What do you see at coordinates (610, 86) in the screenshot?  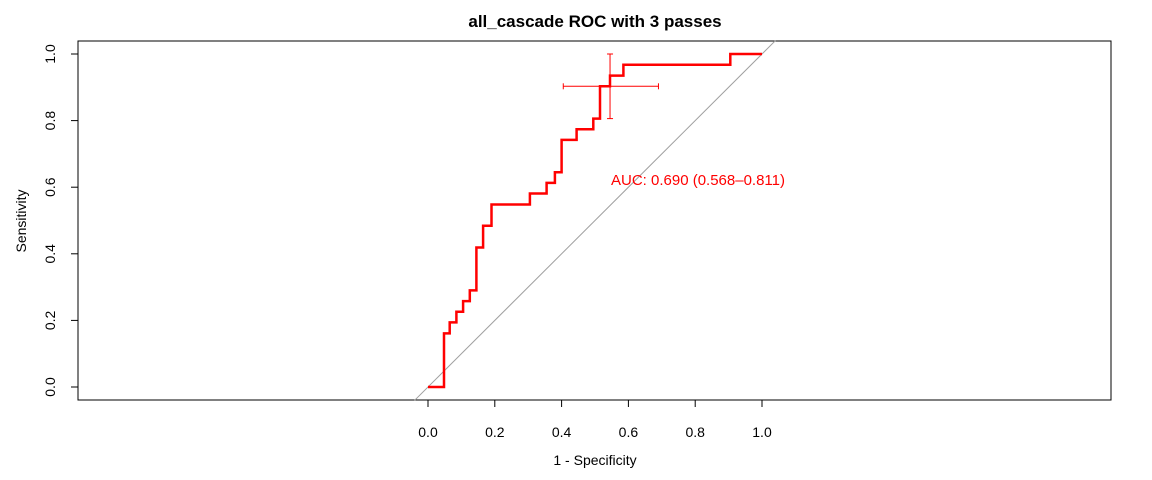 I see `ci-crosshair` at bounding box center [610, 86].